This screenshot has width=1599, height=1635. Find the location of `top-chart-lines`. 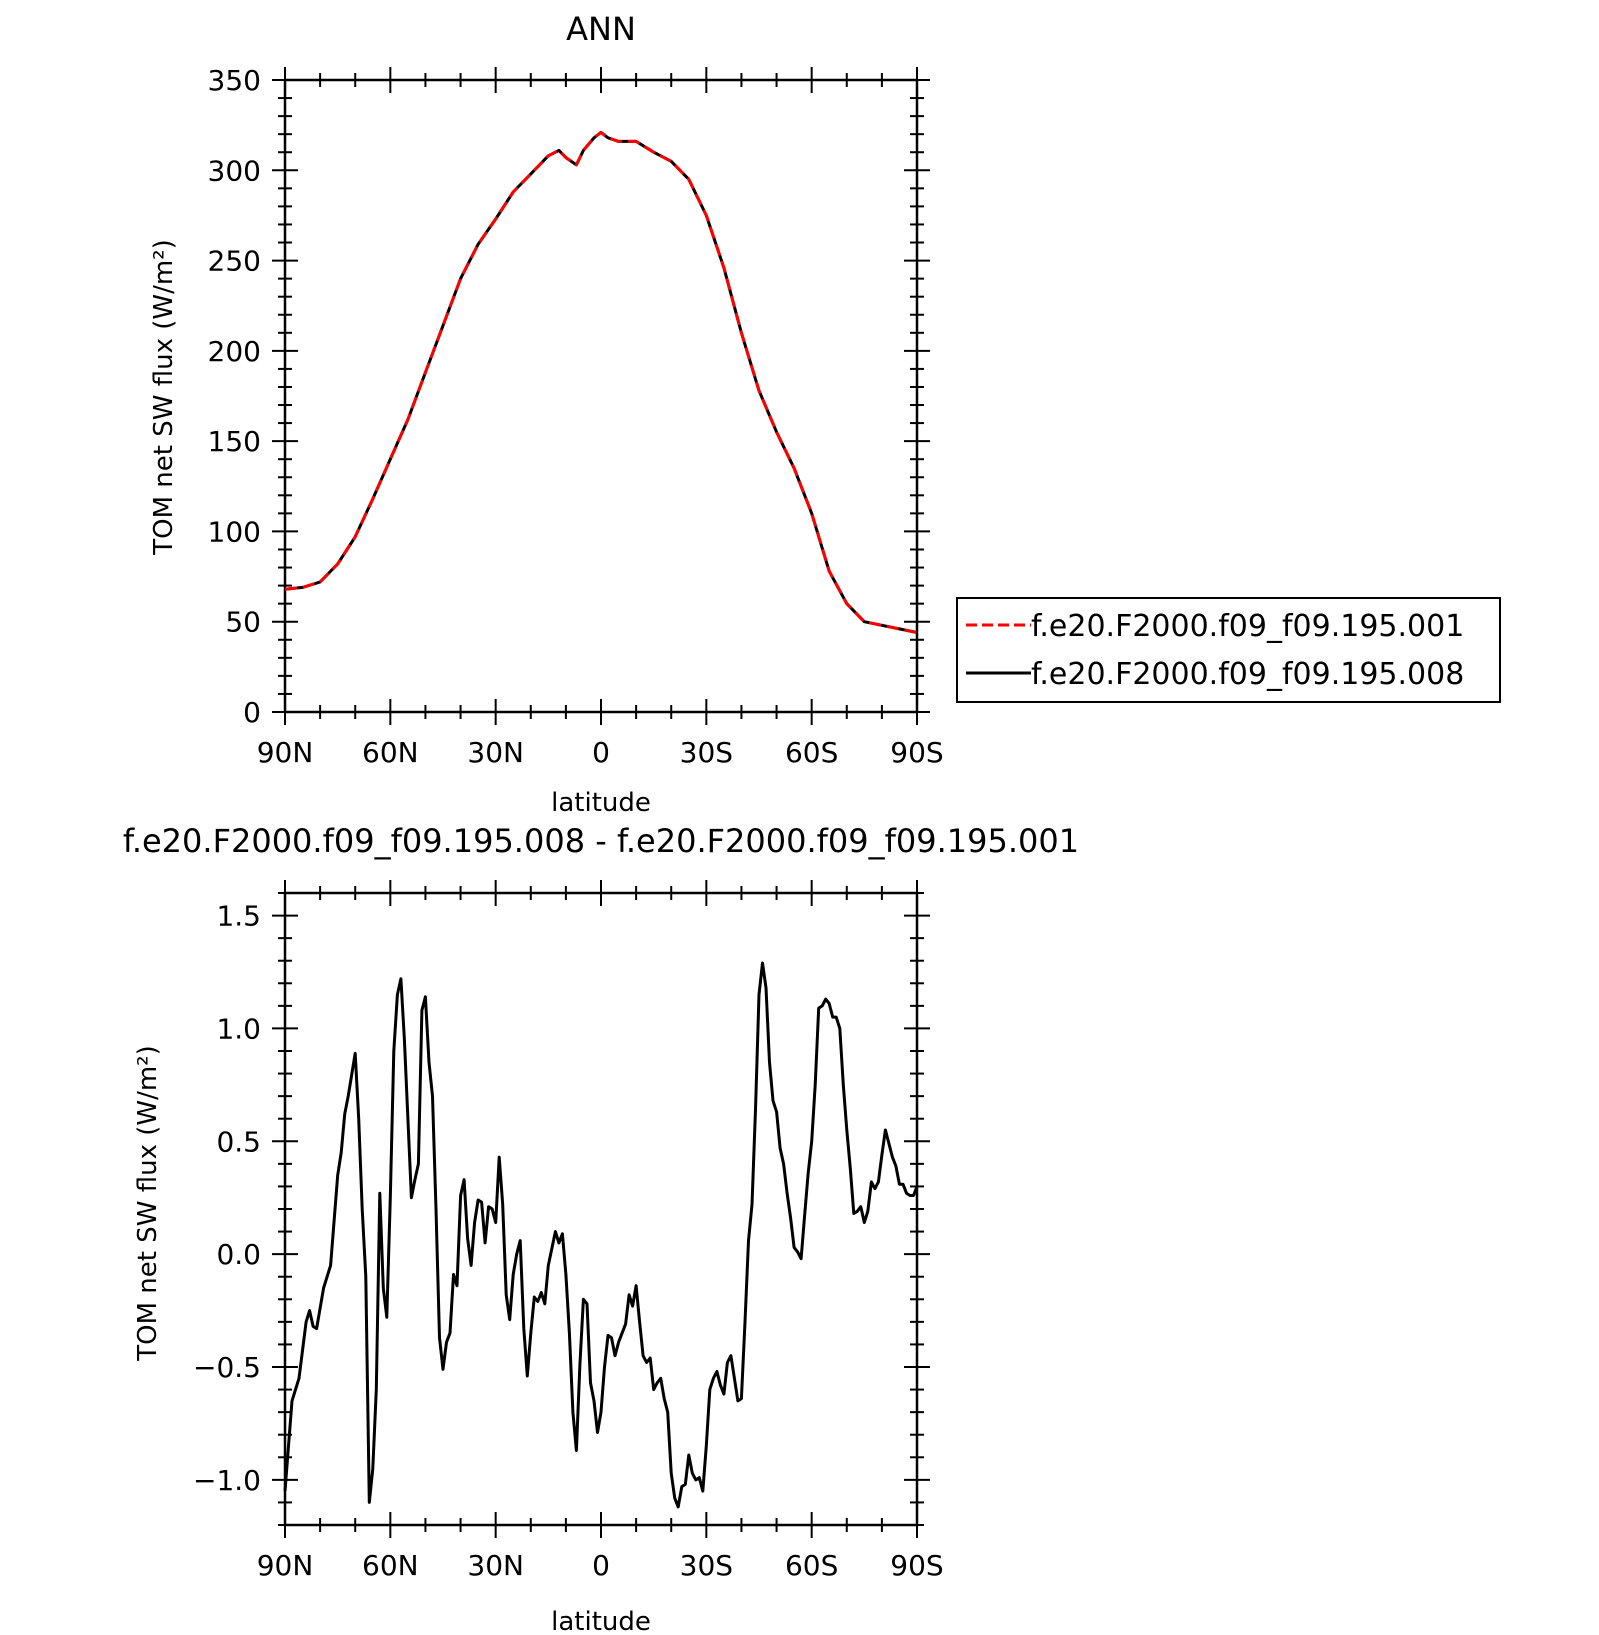

top-chart-lines is located at coordinates (601, 382).